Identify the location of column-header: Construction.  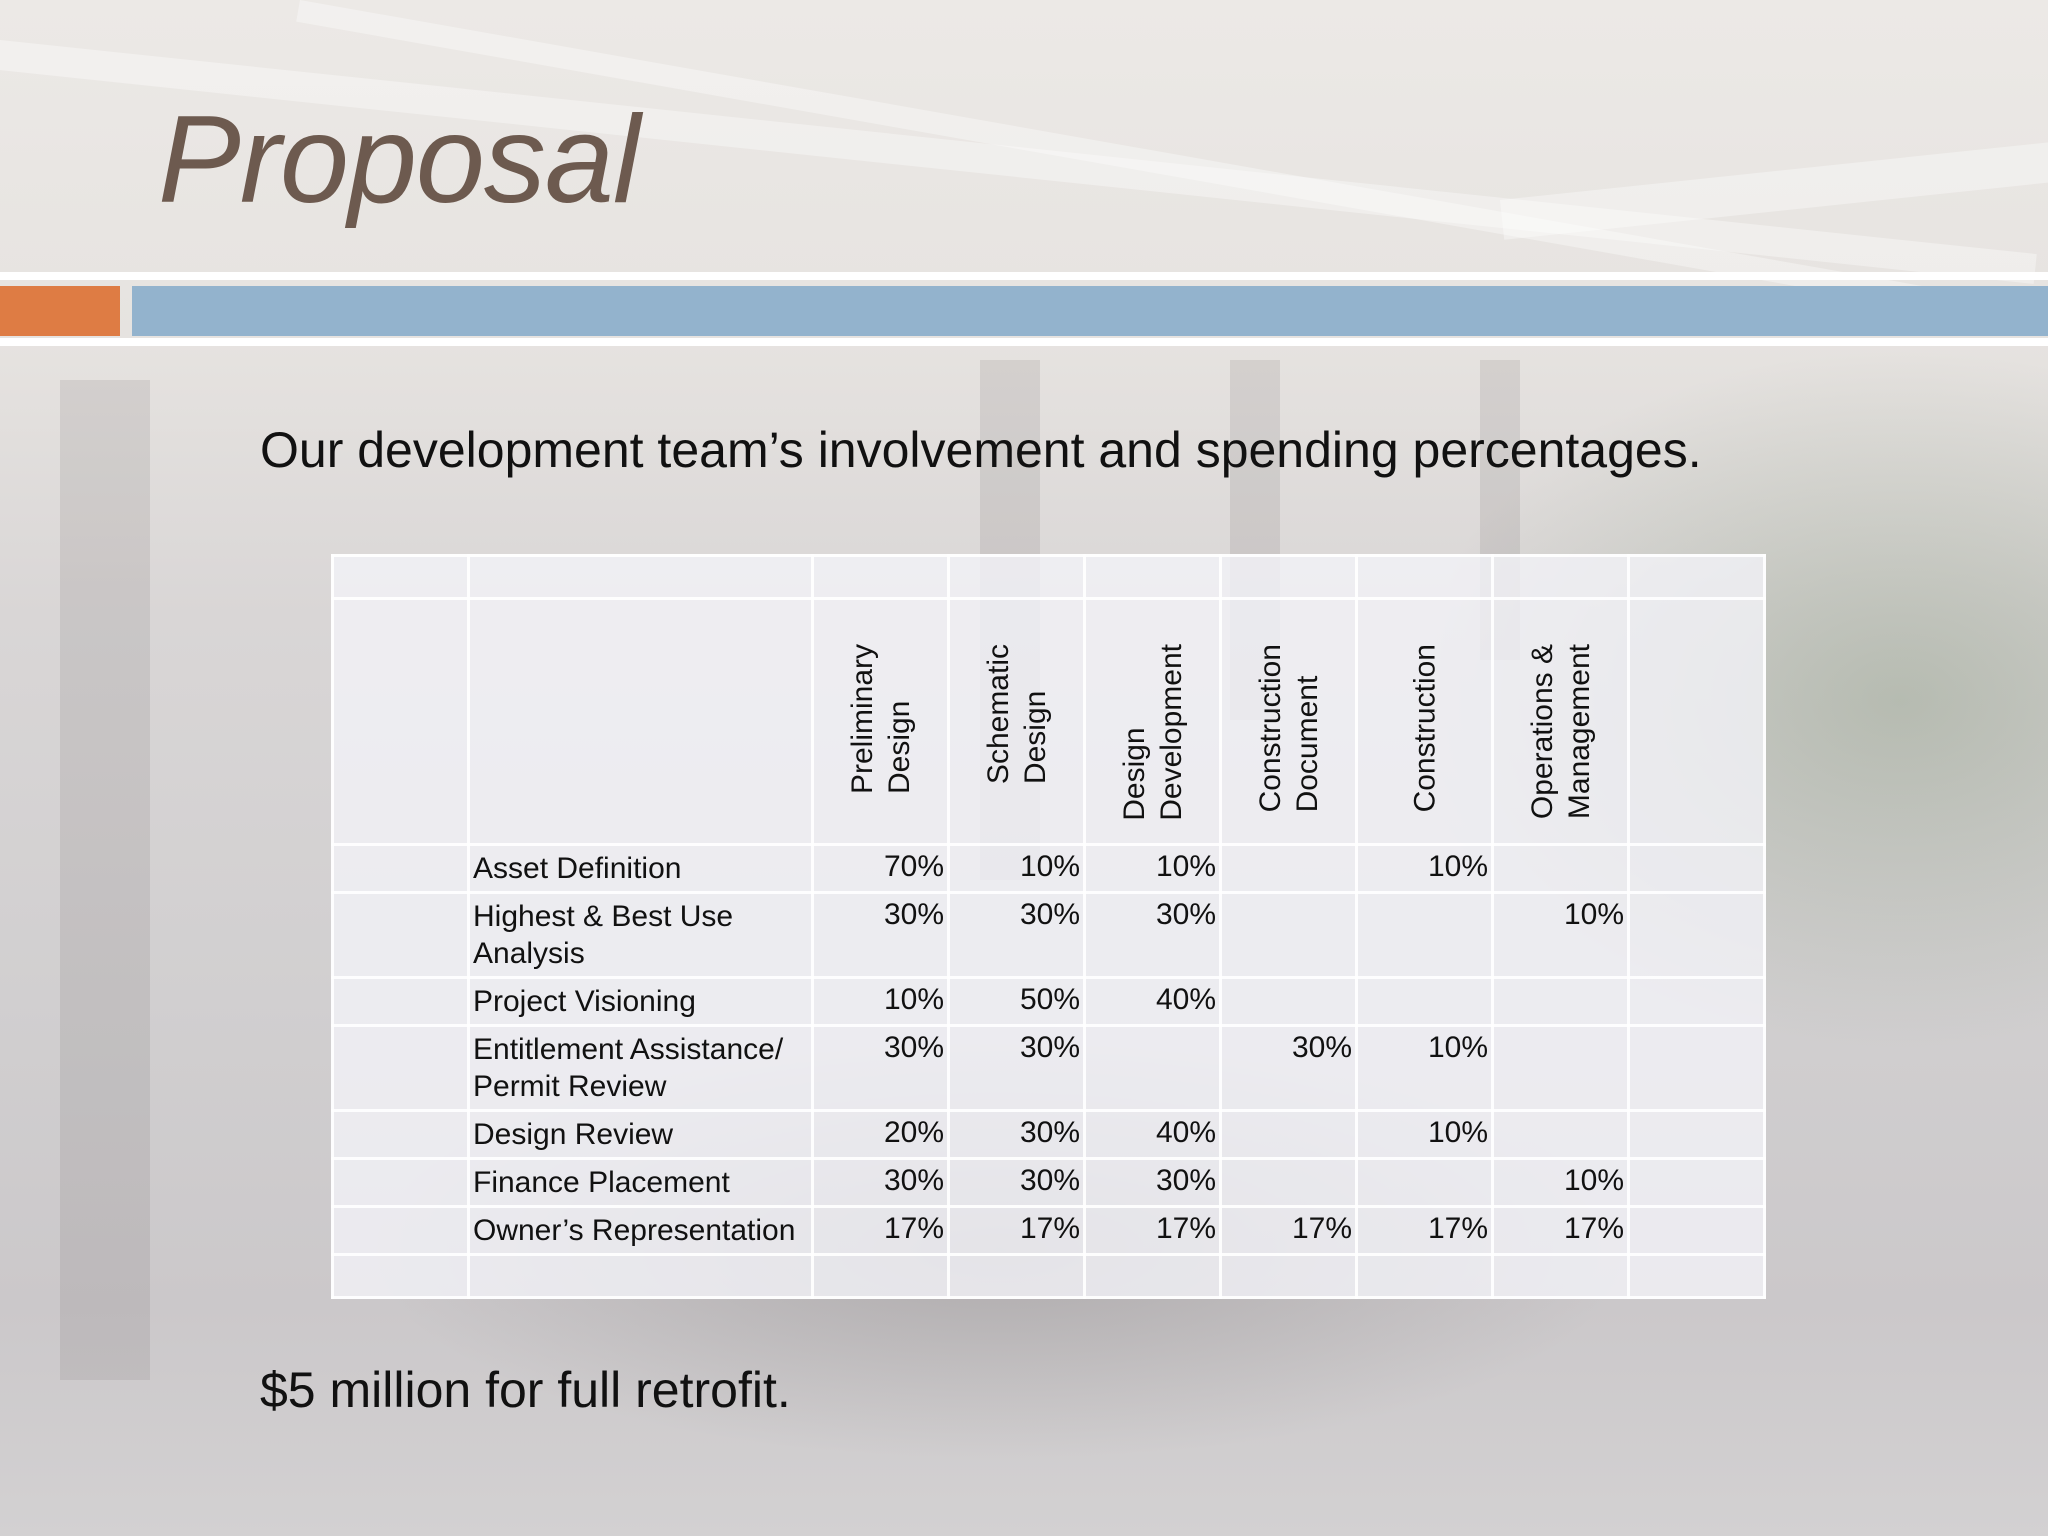
(1424, 721).